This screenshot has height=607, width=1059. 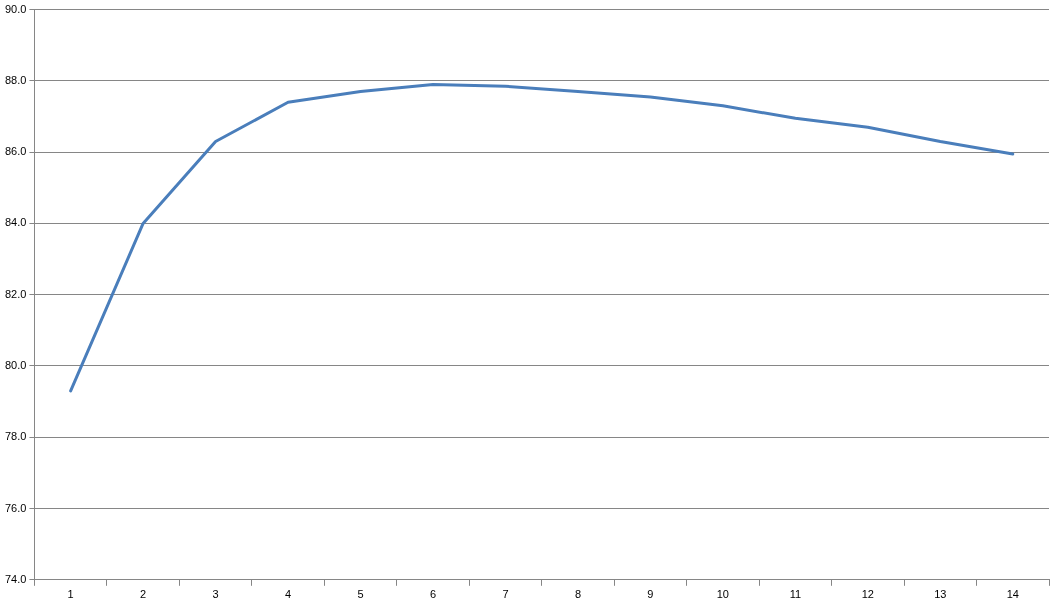 What do you see at coordinates (15, 151) in the screenshot?
I see `y-tick-label: 86.0` at bounding box center [15, 151].